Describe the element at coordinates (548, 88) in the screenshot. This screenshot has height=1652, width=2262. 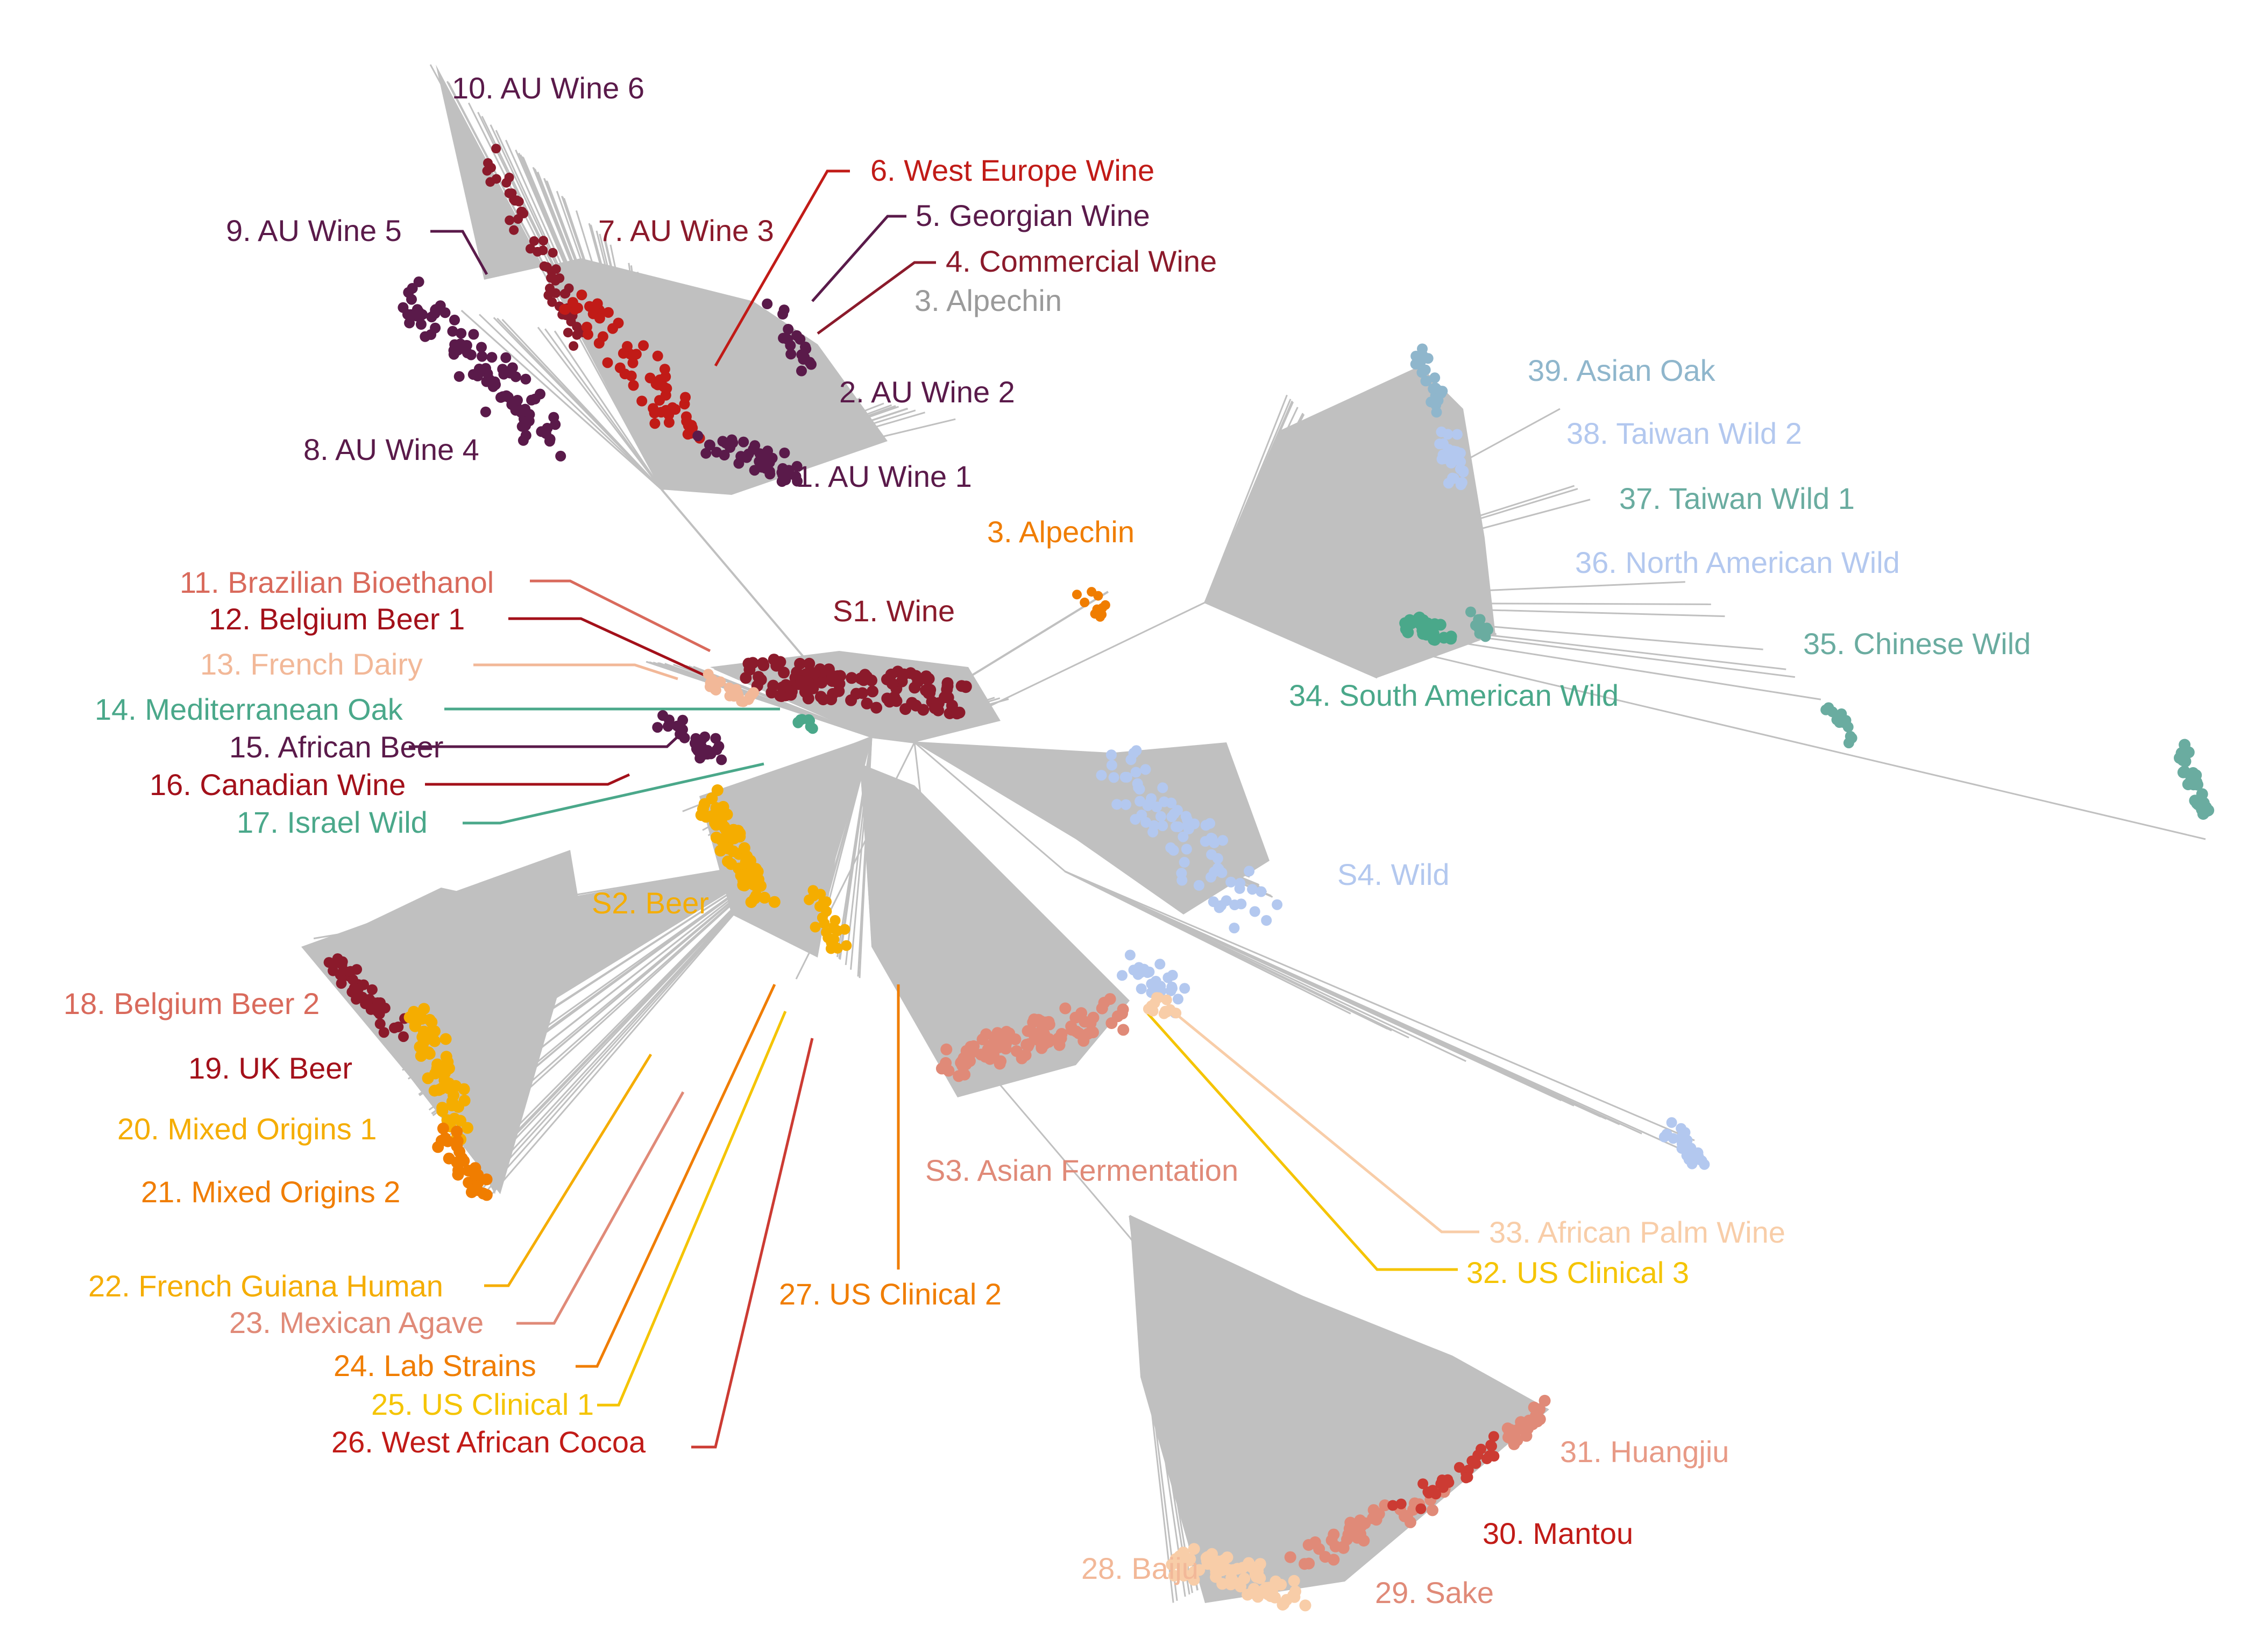
I see `label-au-wine-6: 10. AU Wine 6` at that location.